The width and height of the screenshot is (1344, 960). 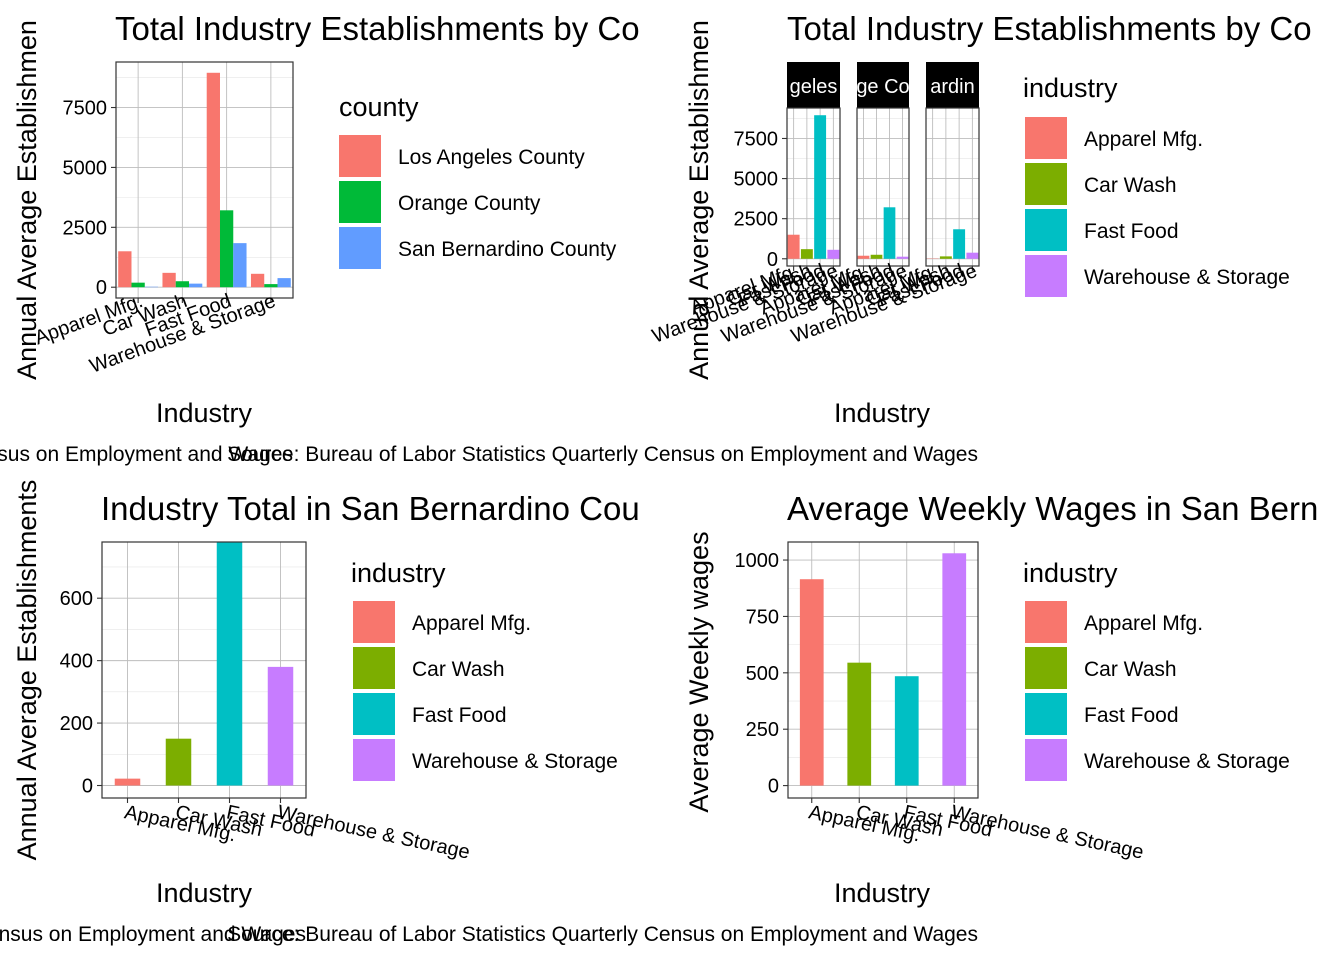 What do you see at coordinates (762, 730) in the screenshot?
I see `y-tick-label: 250` at bounding box center [762, 730].